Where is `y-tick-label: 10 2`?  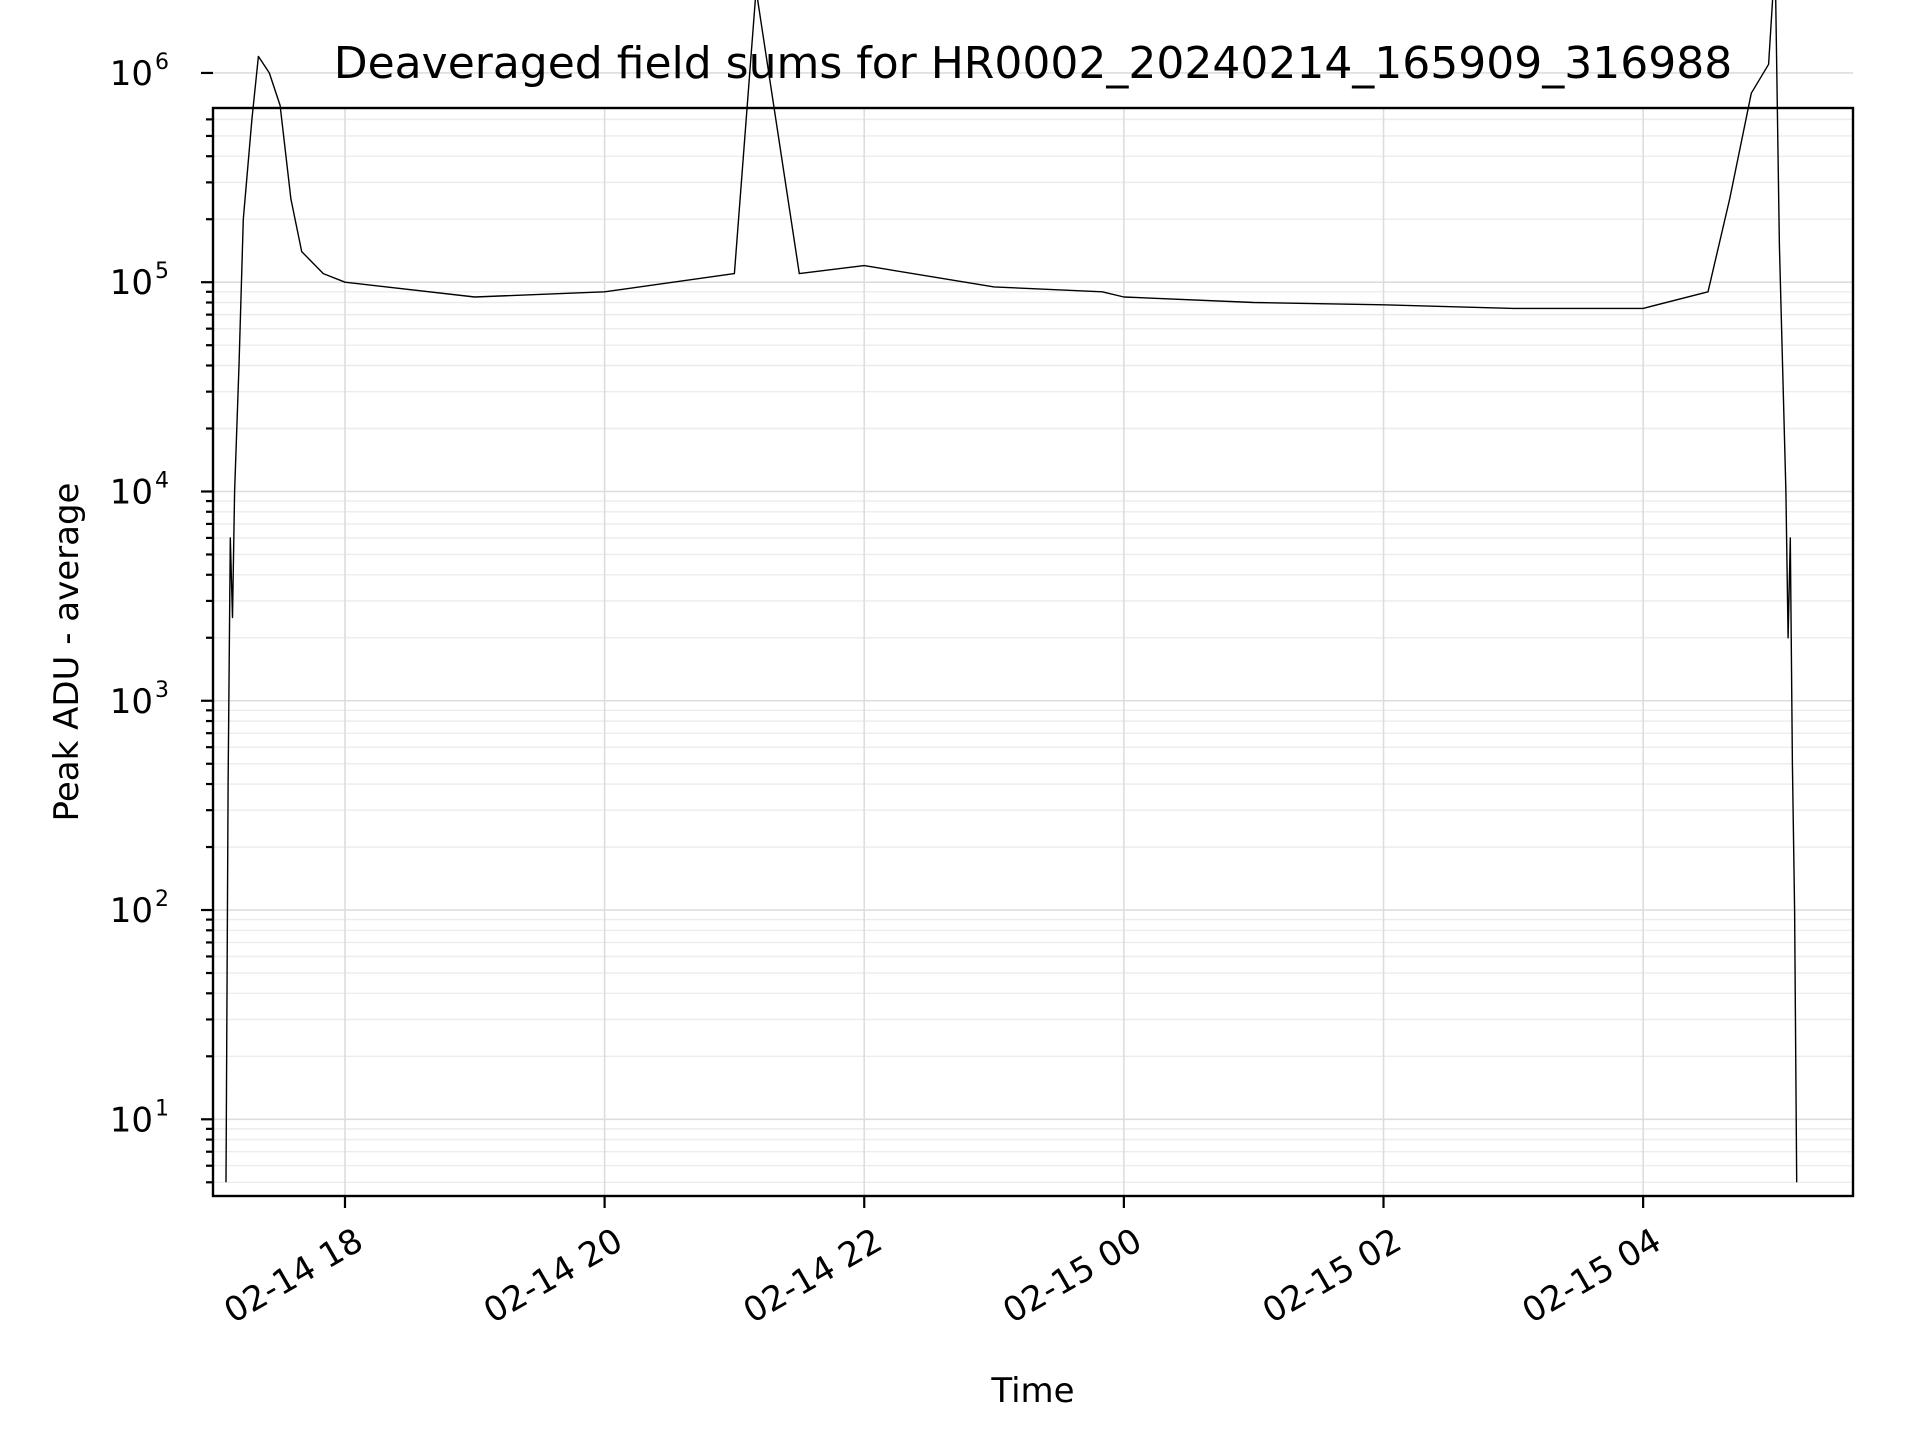 y-tick-label: 10 2 is located at coordinates (139, 909).